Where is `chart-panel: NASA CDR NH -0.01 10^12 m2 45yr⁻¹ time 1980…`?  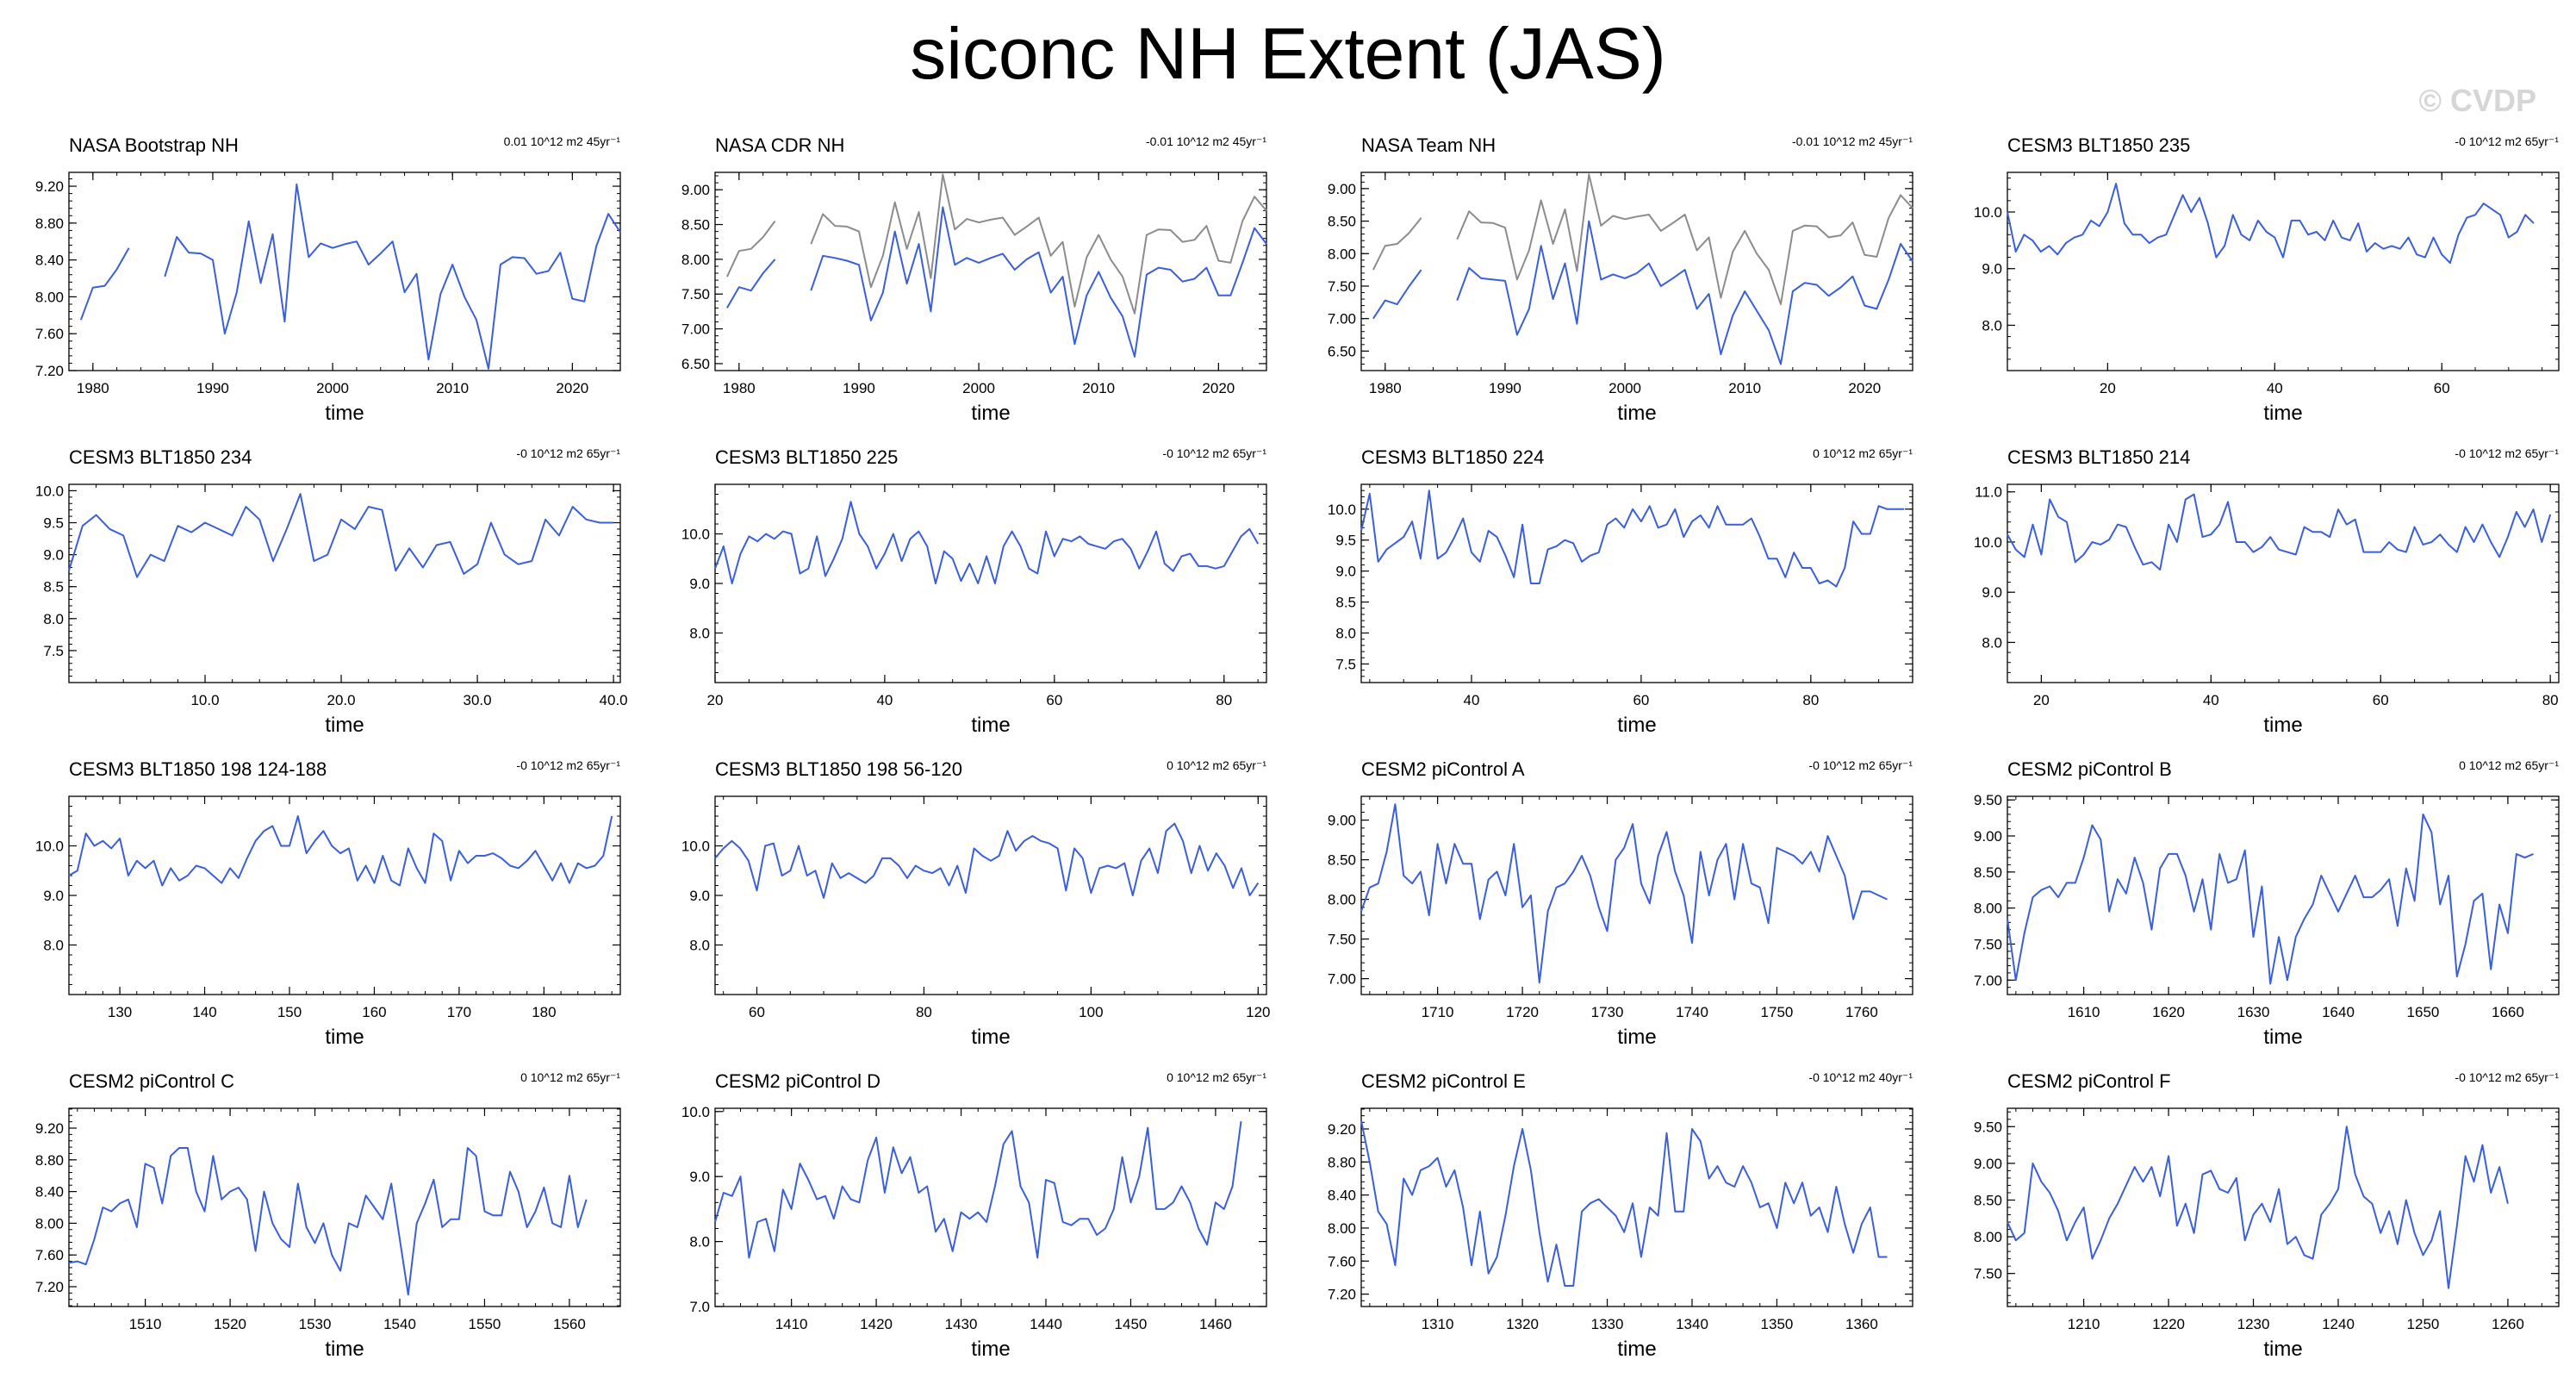 chart-panel: NASA CDR NH -0.01 10^12 m2 45yr⁻¹ time 1980… is located at coordinates (1021, 284).